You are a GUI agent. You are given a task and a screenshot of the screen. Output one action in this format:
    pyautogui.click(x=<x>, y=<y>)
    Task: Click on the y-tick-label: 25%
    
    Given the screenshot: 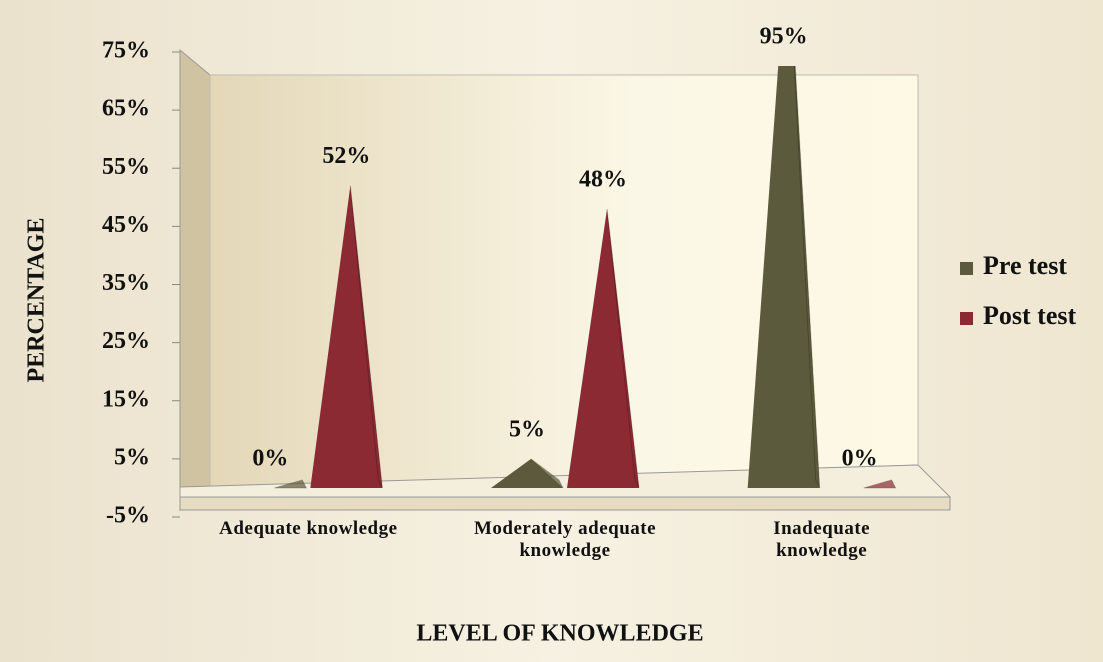 What is the action you would take?
    pyautogui.click(x=126, y=341)
    